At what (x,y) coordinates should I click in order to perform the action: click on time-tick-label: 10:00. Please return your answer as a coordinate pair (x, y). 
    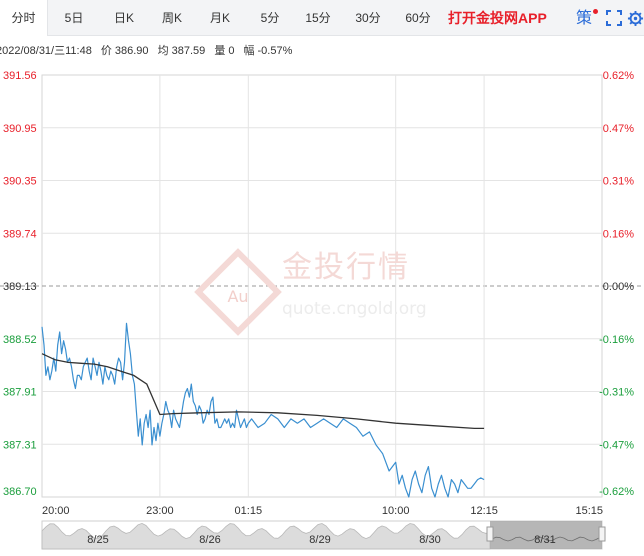
    Looking at the image, I should click on (396, 511).